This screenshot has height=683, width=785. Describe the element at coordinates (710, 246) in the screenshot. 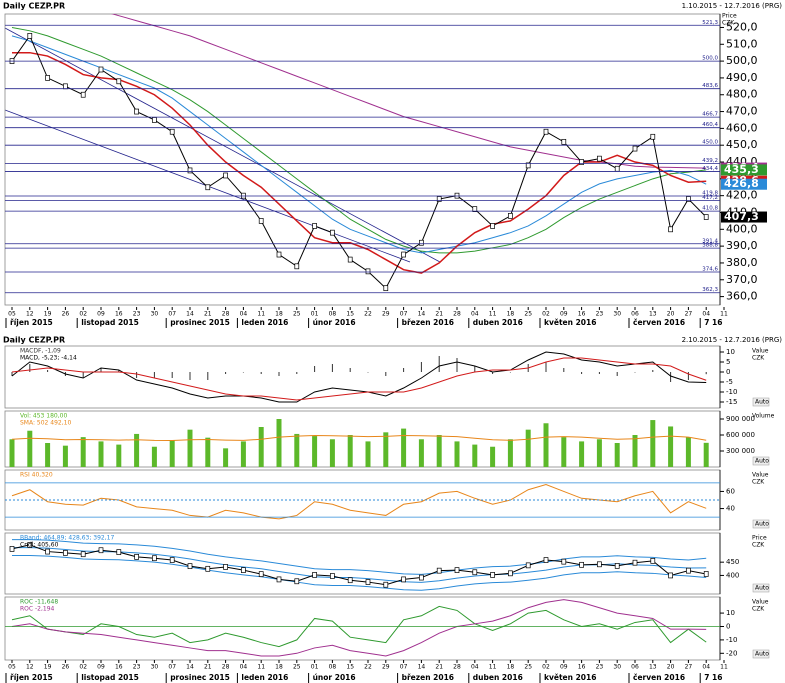

I see `level-label: 388,8` at that location.